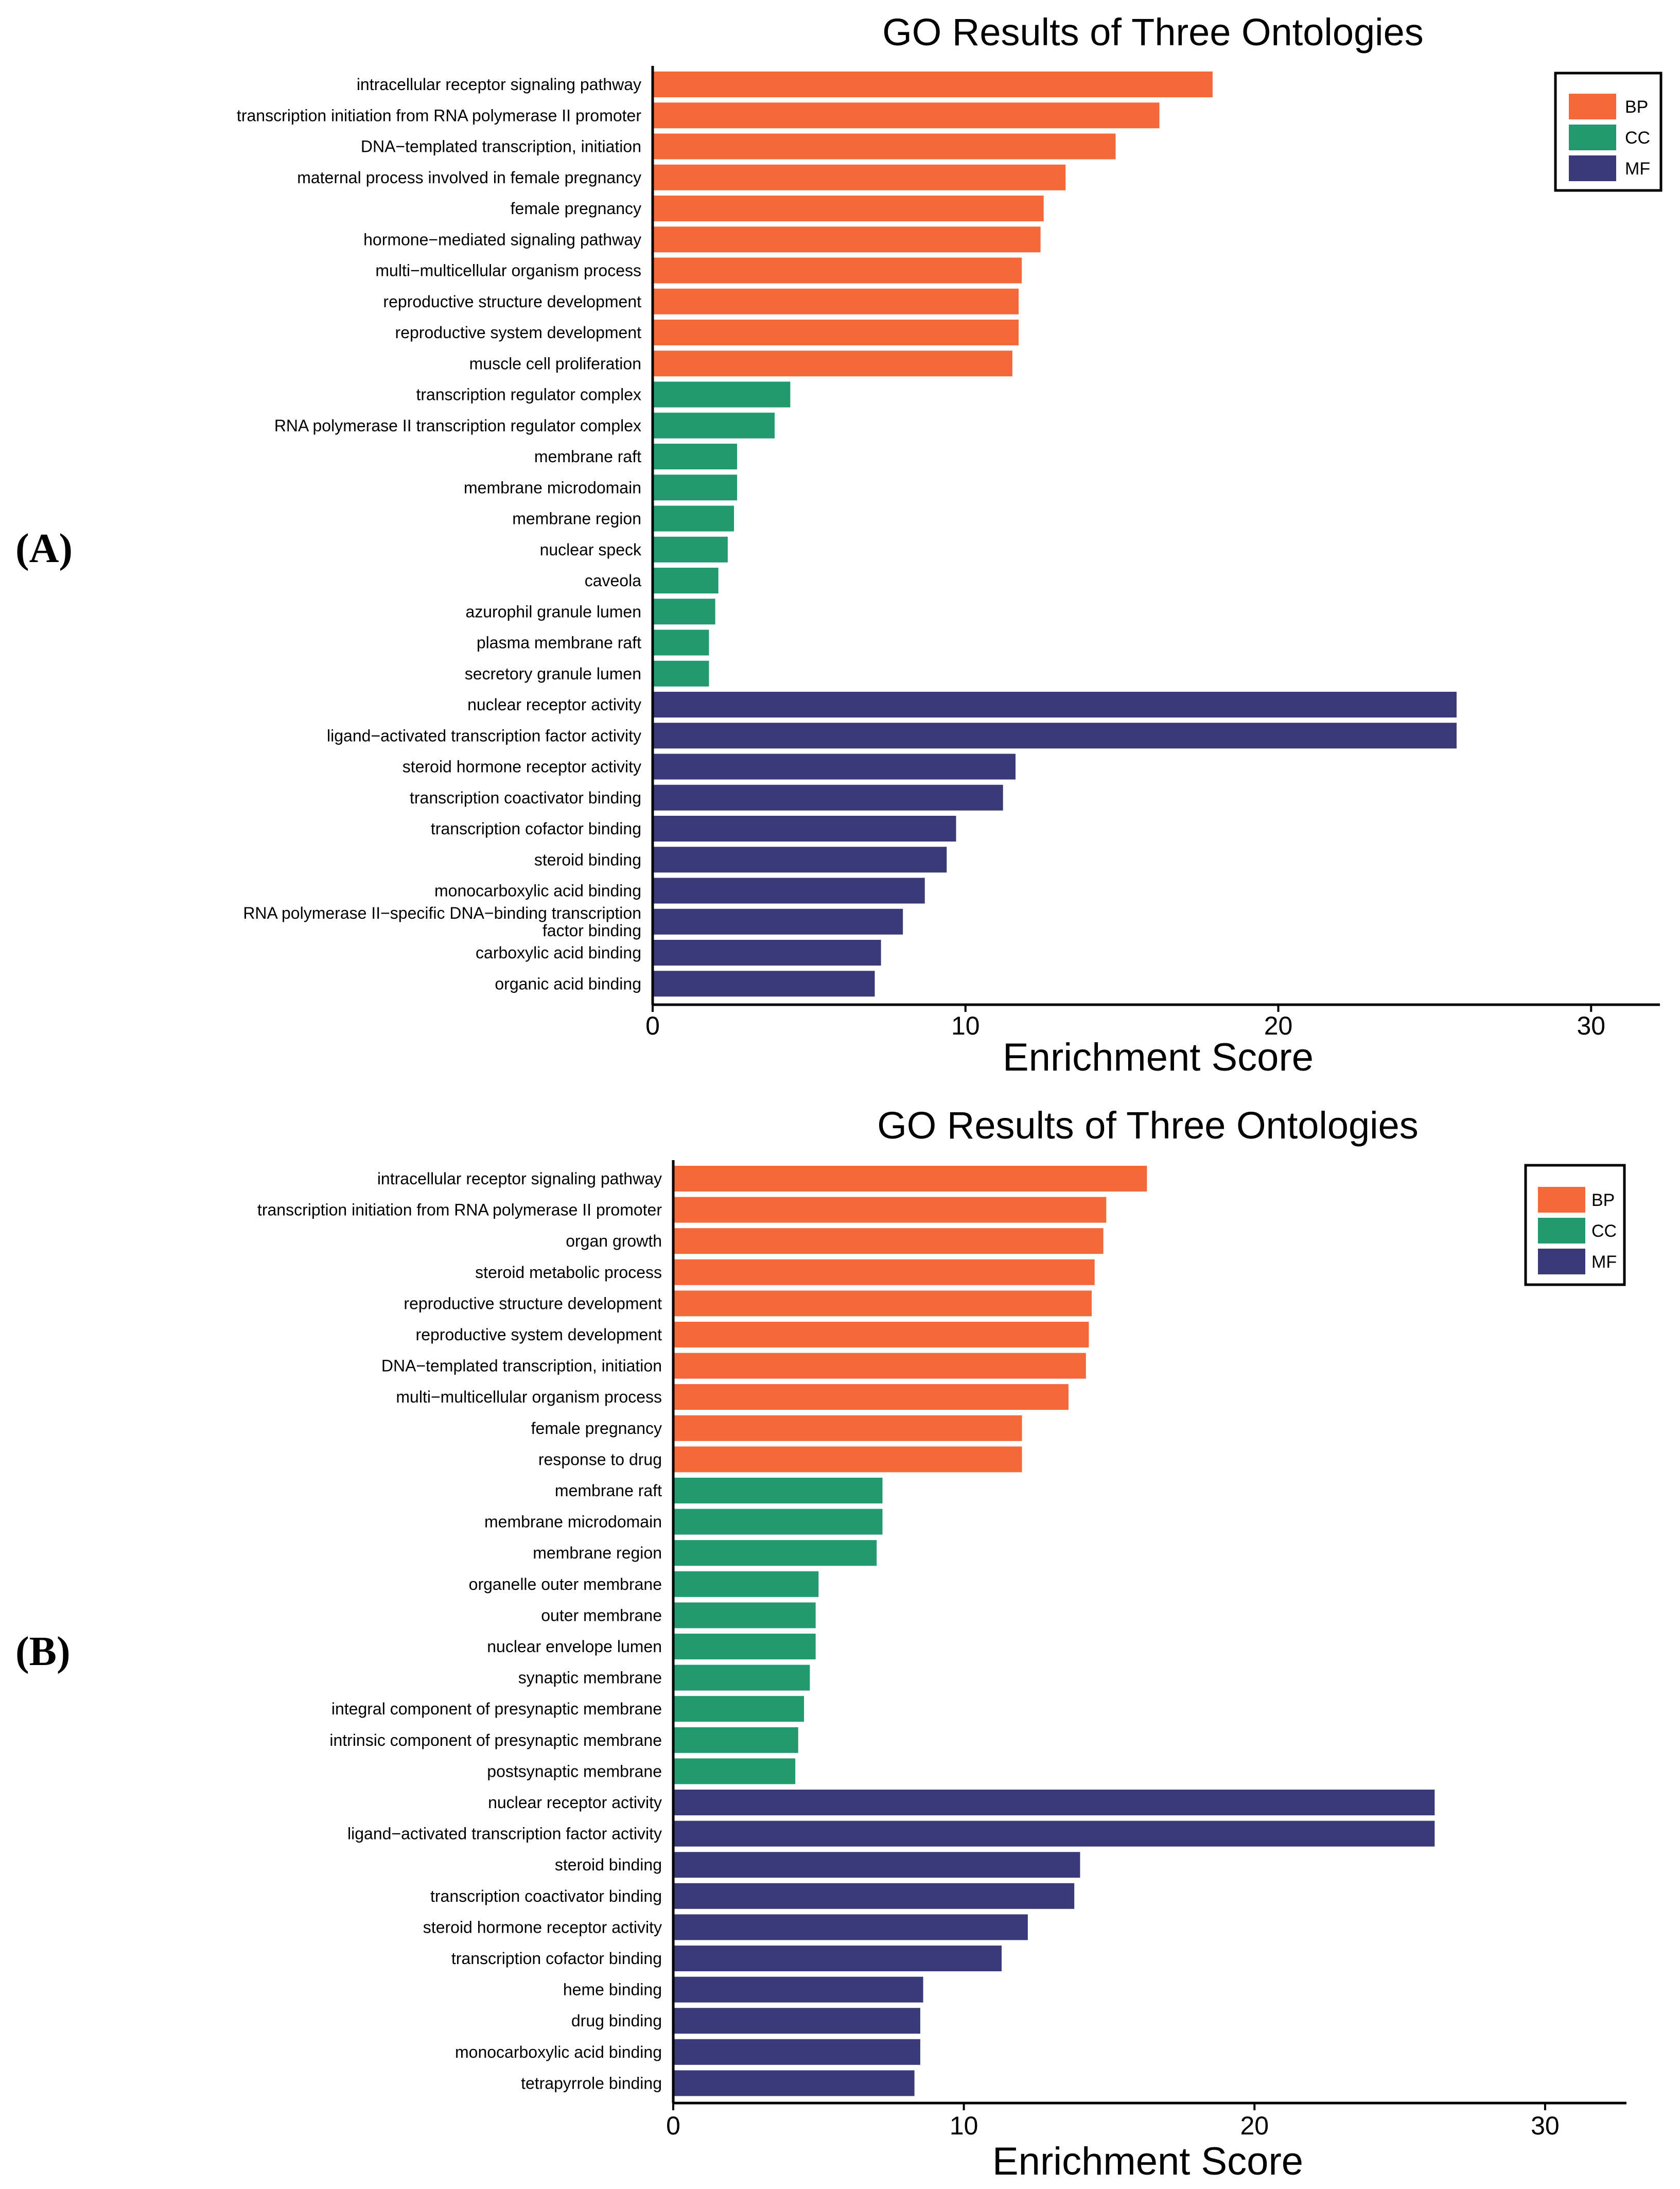 The width and height of the screenshot is (1680, 2189). Describe the element at coordinates (965, 1025) in the screenshot. I see `x-tick-label-a-10: 10` at that location.